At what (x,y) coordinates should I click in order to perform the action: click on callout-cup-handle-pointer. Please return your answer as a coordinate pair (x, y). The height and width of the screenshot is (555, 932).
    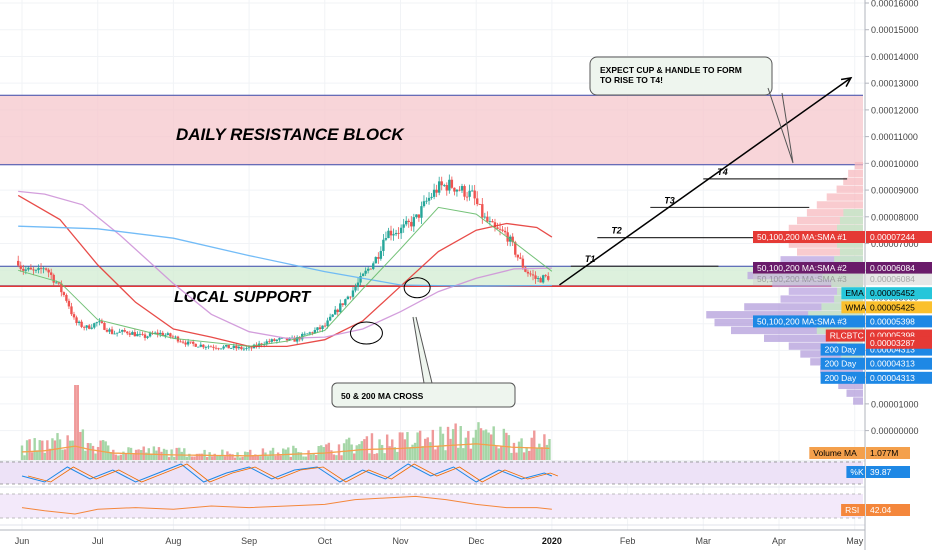
    Looking at the image, I should click on (780, 125).